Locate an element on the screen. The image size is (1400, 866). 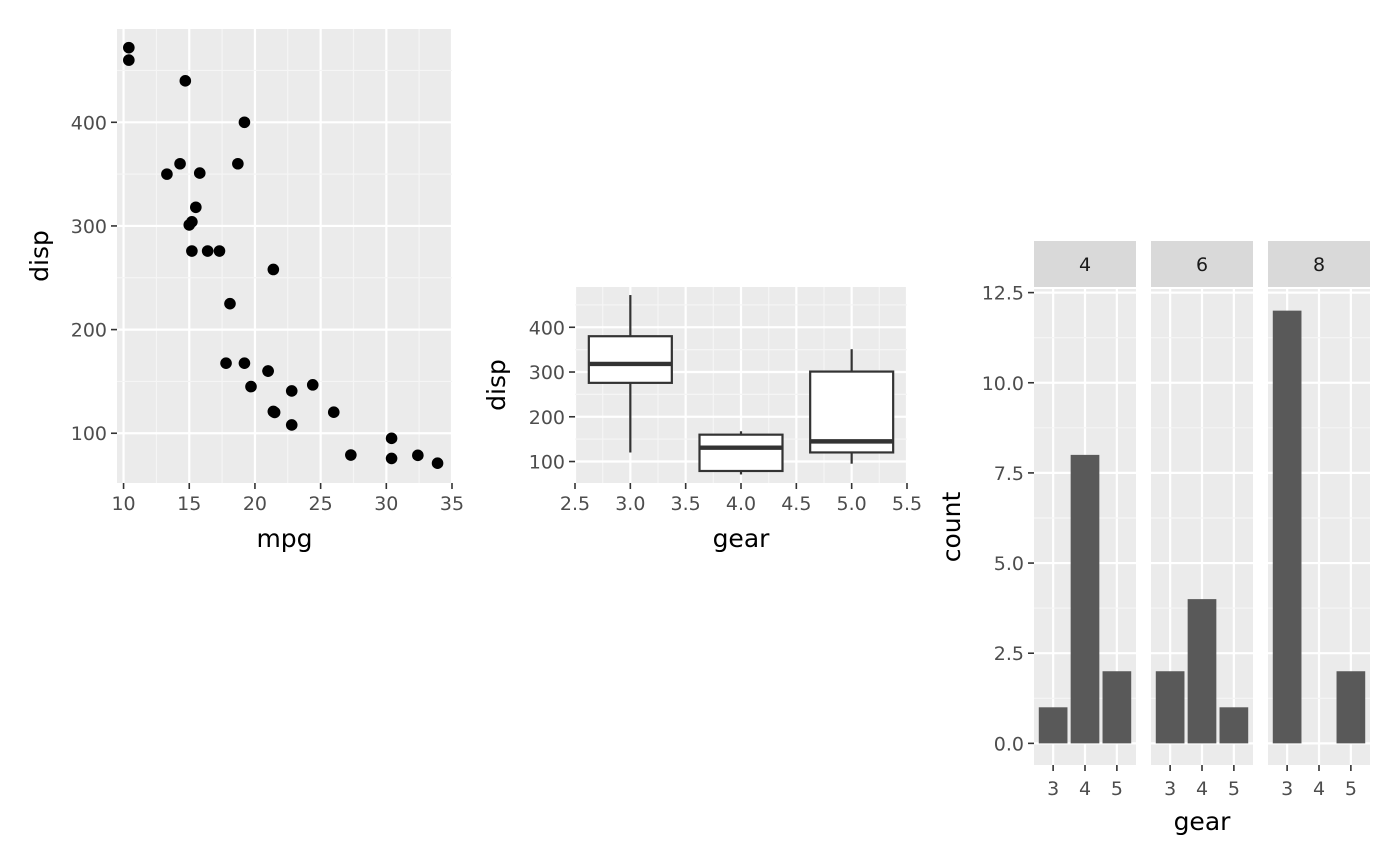
facet-6: 6 3 4 5 is located at coordinates (1202, 520).